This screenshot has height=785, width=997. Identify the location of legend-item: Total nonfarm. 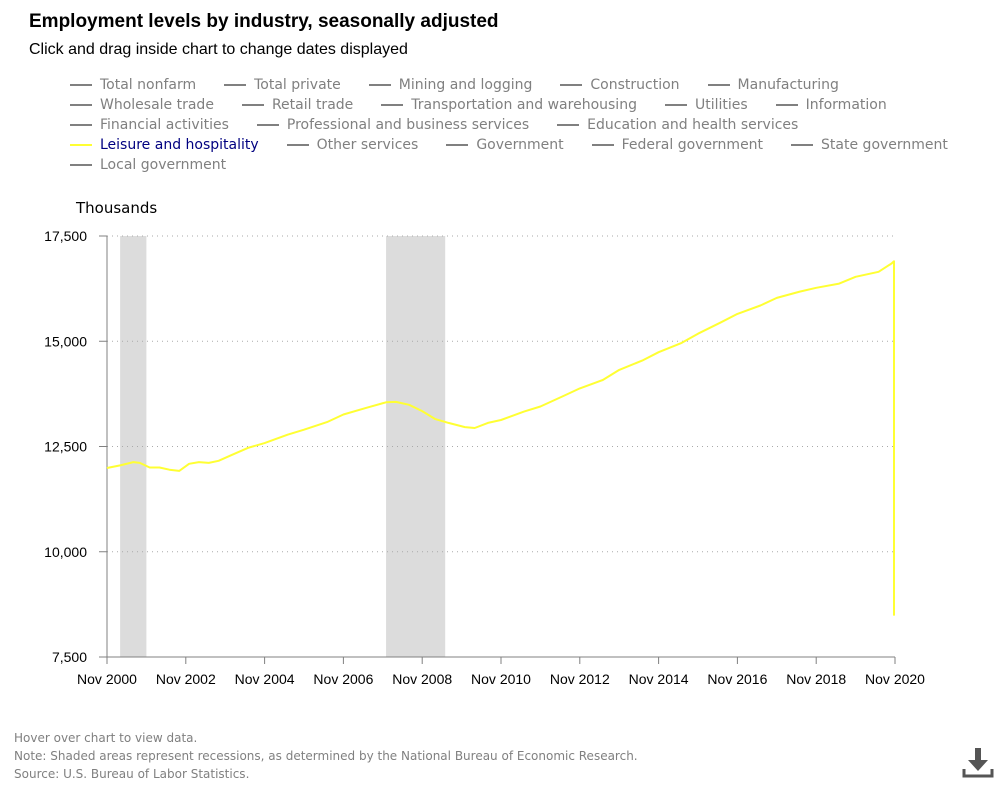
(133, 85).